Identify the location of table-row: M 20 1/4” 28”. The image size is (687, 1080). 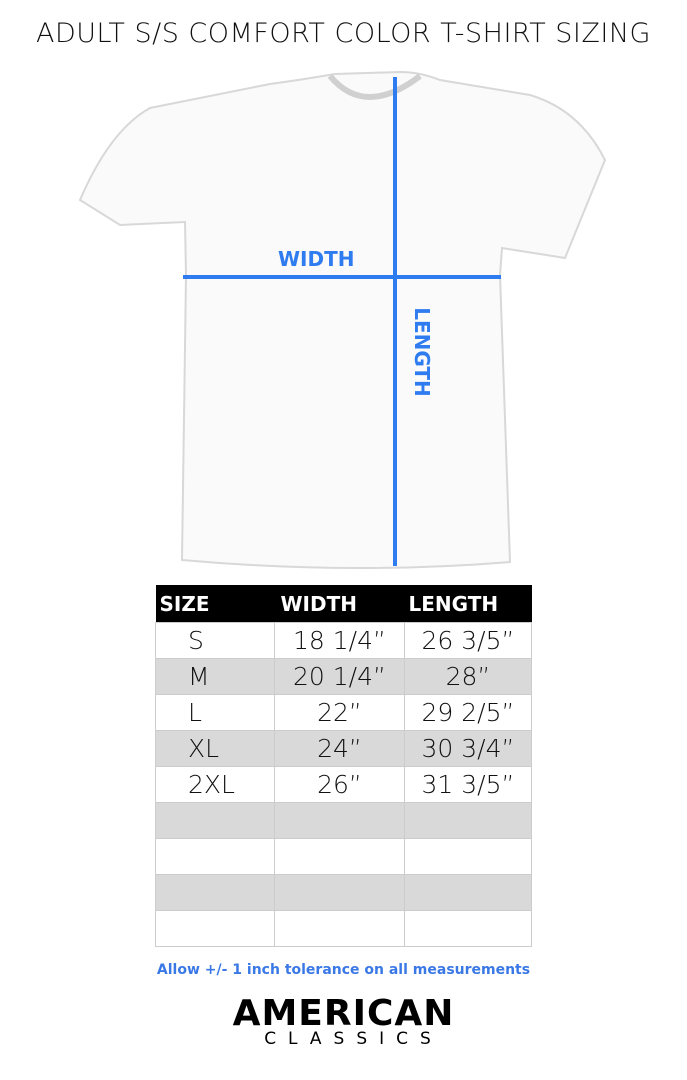
(343, 676).